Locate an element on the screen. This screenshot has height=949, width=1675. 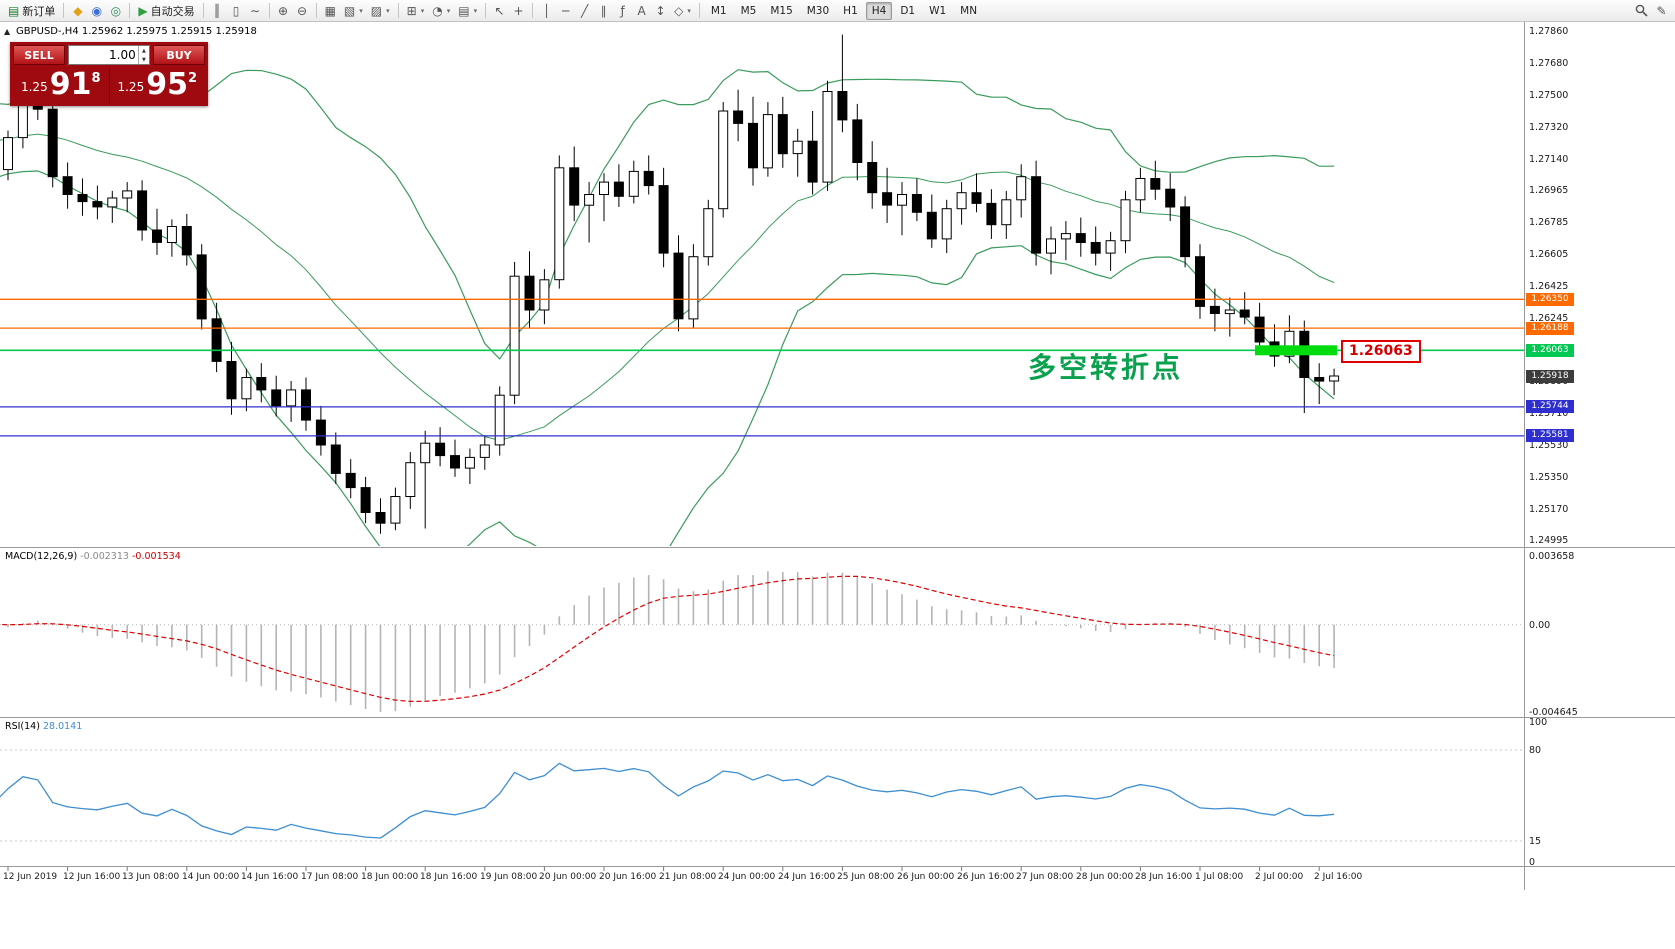
candlestick-chart-button: ▯ is located at coordinates (236, 10).